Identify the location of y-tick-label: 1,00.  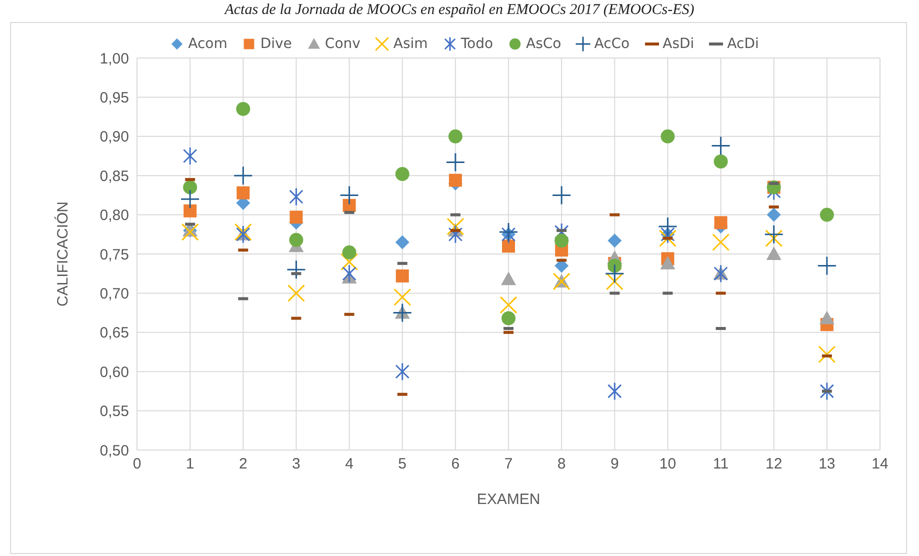
(114, 59).